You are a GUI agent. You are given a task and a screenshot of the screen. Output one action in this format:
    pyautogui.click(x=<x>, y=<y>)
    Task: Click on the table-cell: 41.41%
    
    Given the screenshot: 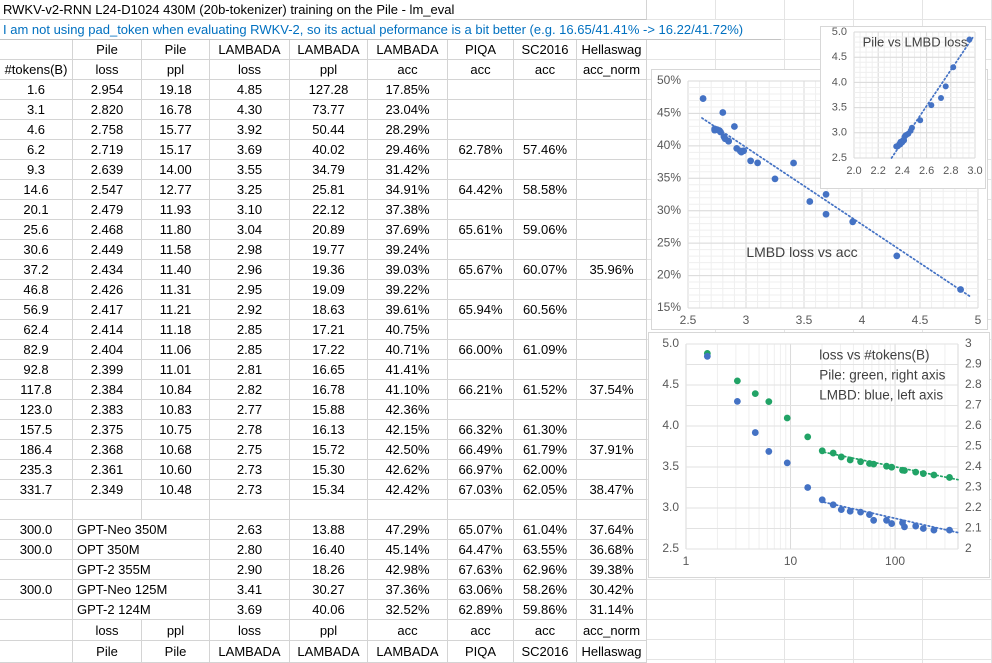 What is the action you would take?
    pyautogui.click(x=408, y=370)
    